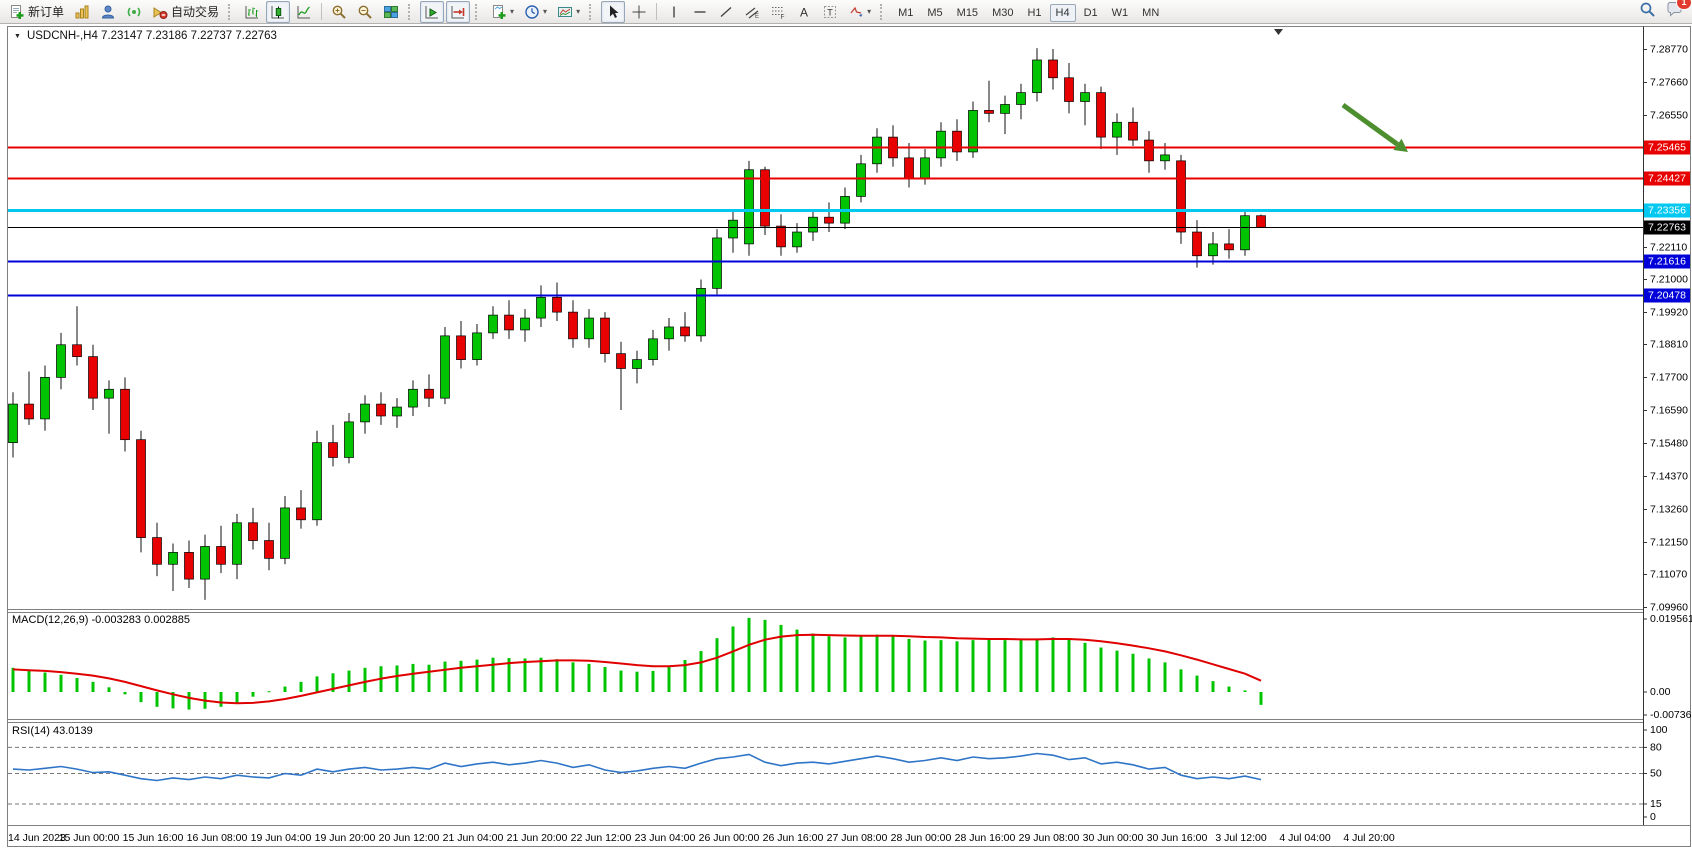 Image resolution: width=1692 pixels, height=848 pixels. I want to click on svg-text: 7.17700, so click(1669, 378).